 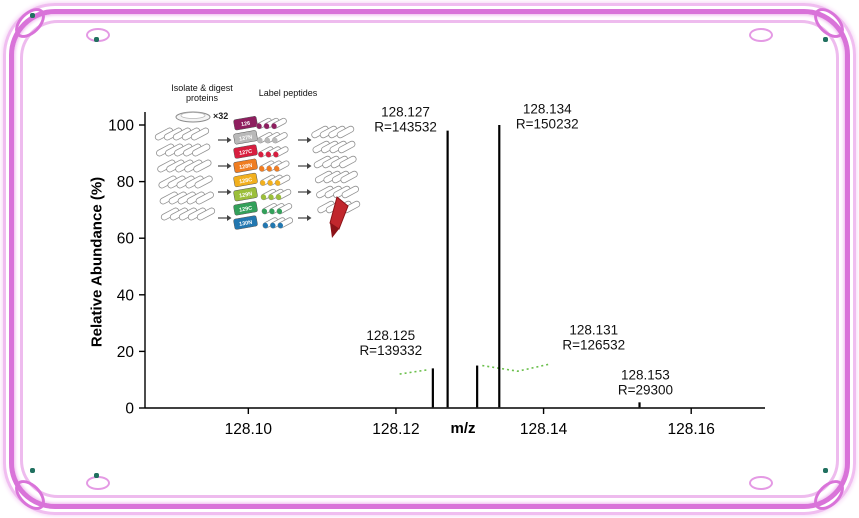 What do you see at coordinates (126, 182) in the screenshot?
I see `y-tick-label: 80` at bounding box center [126, 182].